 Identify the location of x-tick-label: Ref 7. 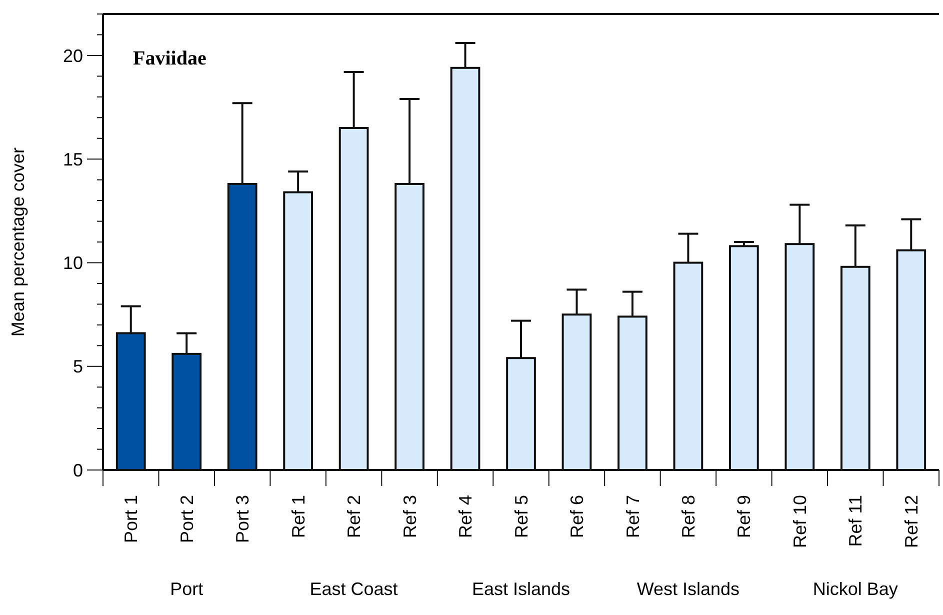
(632, 516).